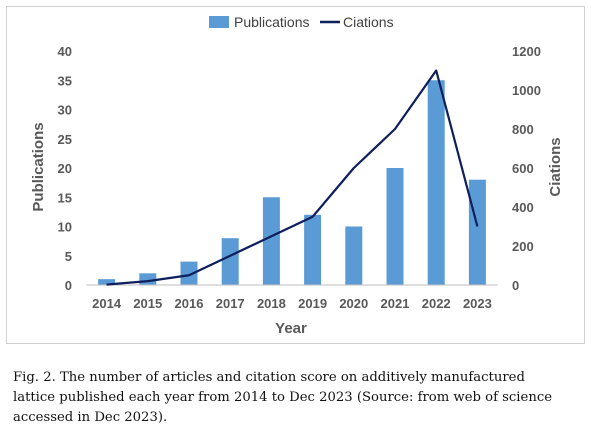  What do you see at coordinates (90, 417) in the screenshot?
I see `caption-line-3: accessed in Dec 2023).` at bounding box center [90, 417].